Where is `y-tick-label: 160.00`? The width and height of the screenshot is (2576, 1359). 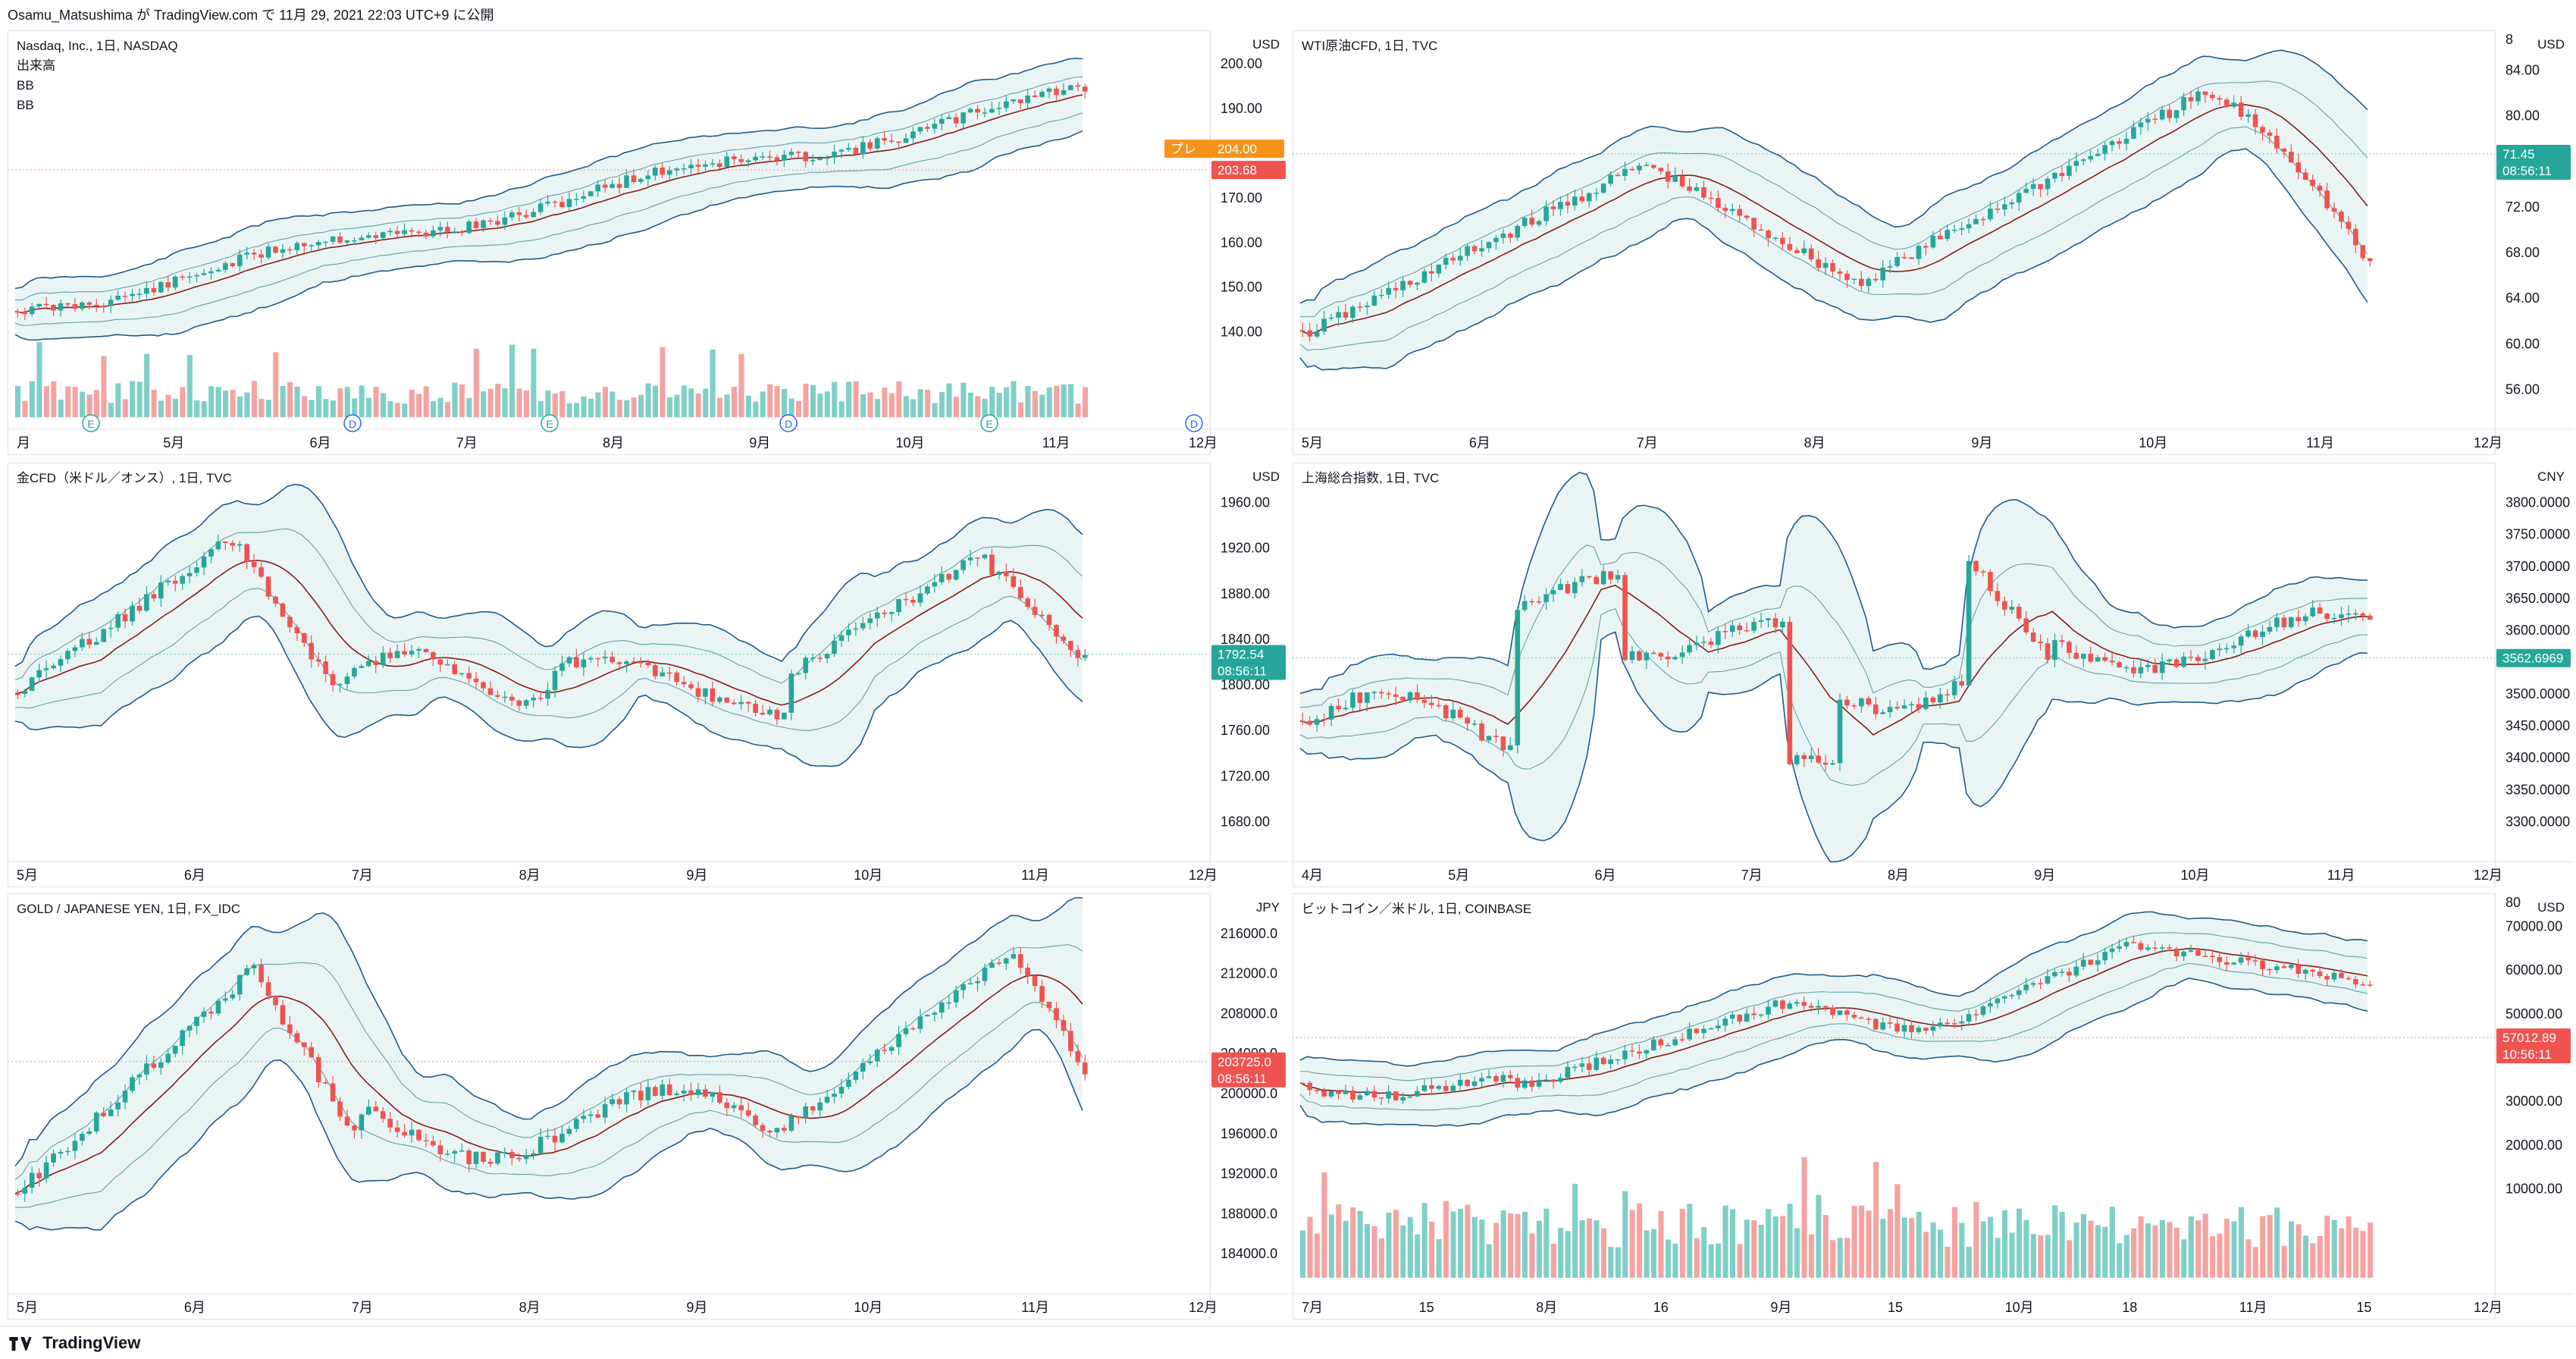 y-tick-label: 160.00 is located at coordinates (1241, 242).